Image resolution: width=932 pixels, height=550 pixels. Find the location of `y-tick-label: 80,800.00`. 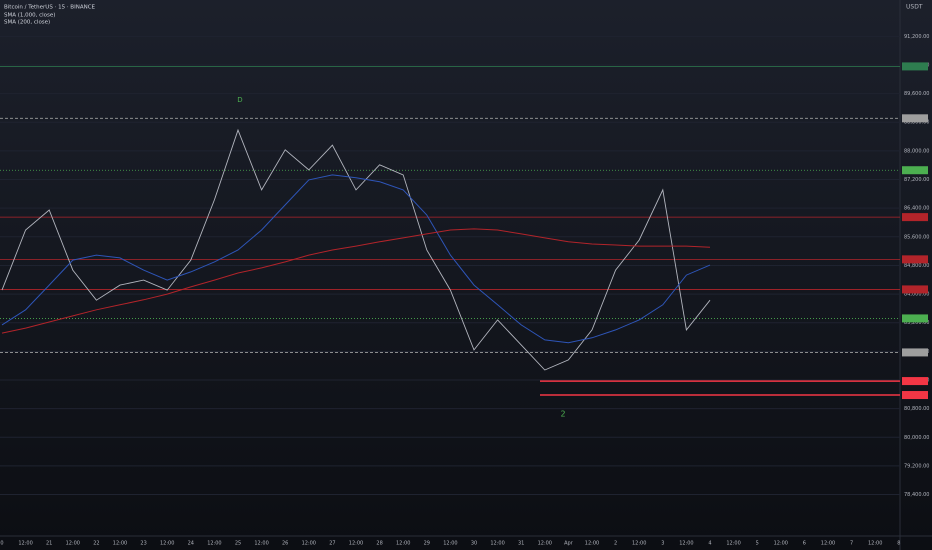

y-tick-label: 80,800.00 is located at coordinates (916, 409).